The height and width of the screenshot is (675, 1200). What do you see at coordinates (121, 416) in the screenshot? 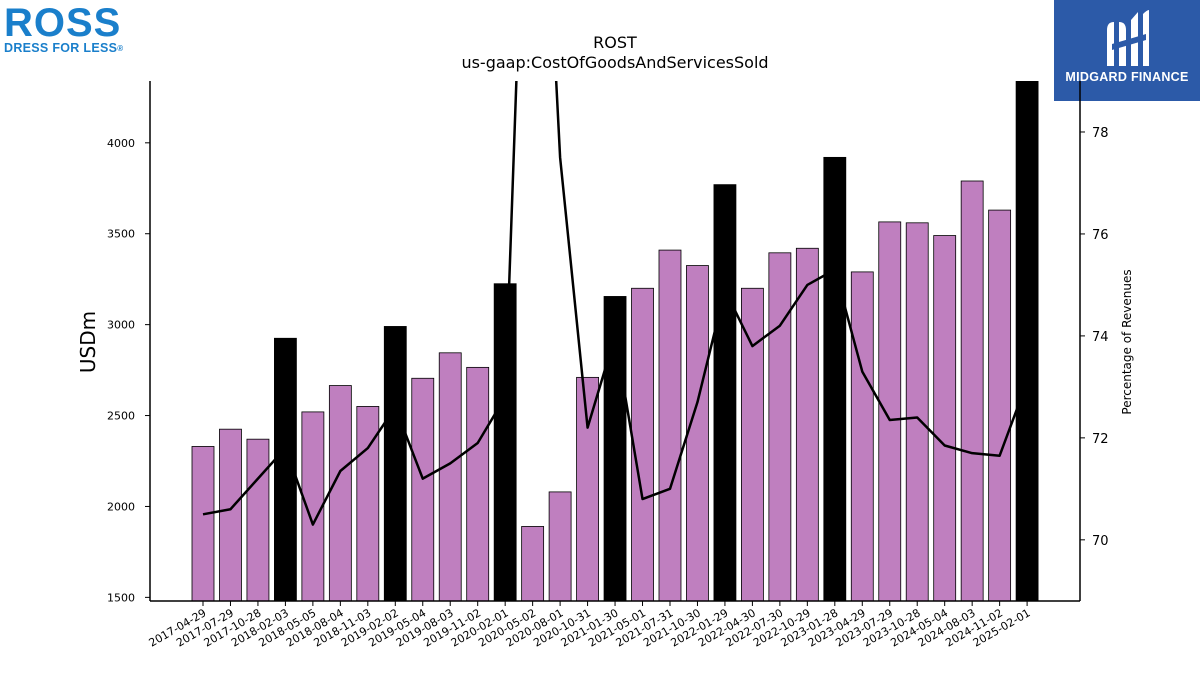
I see `y-tick-label: 2500` at bounding box center [121, 416].